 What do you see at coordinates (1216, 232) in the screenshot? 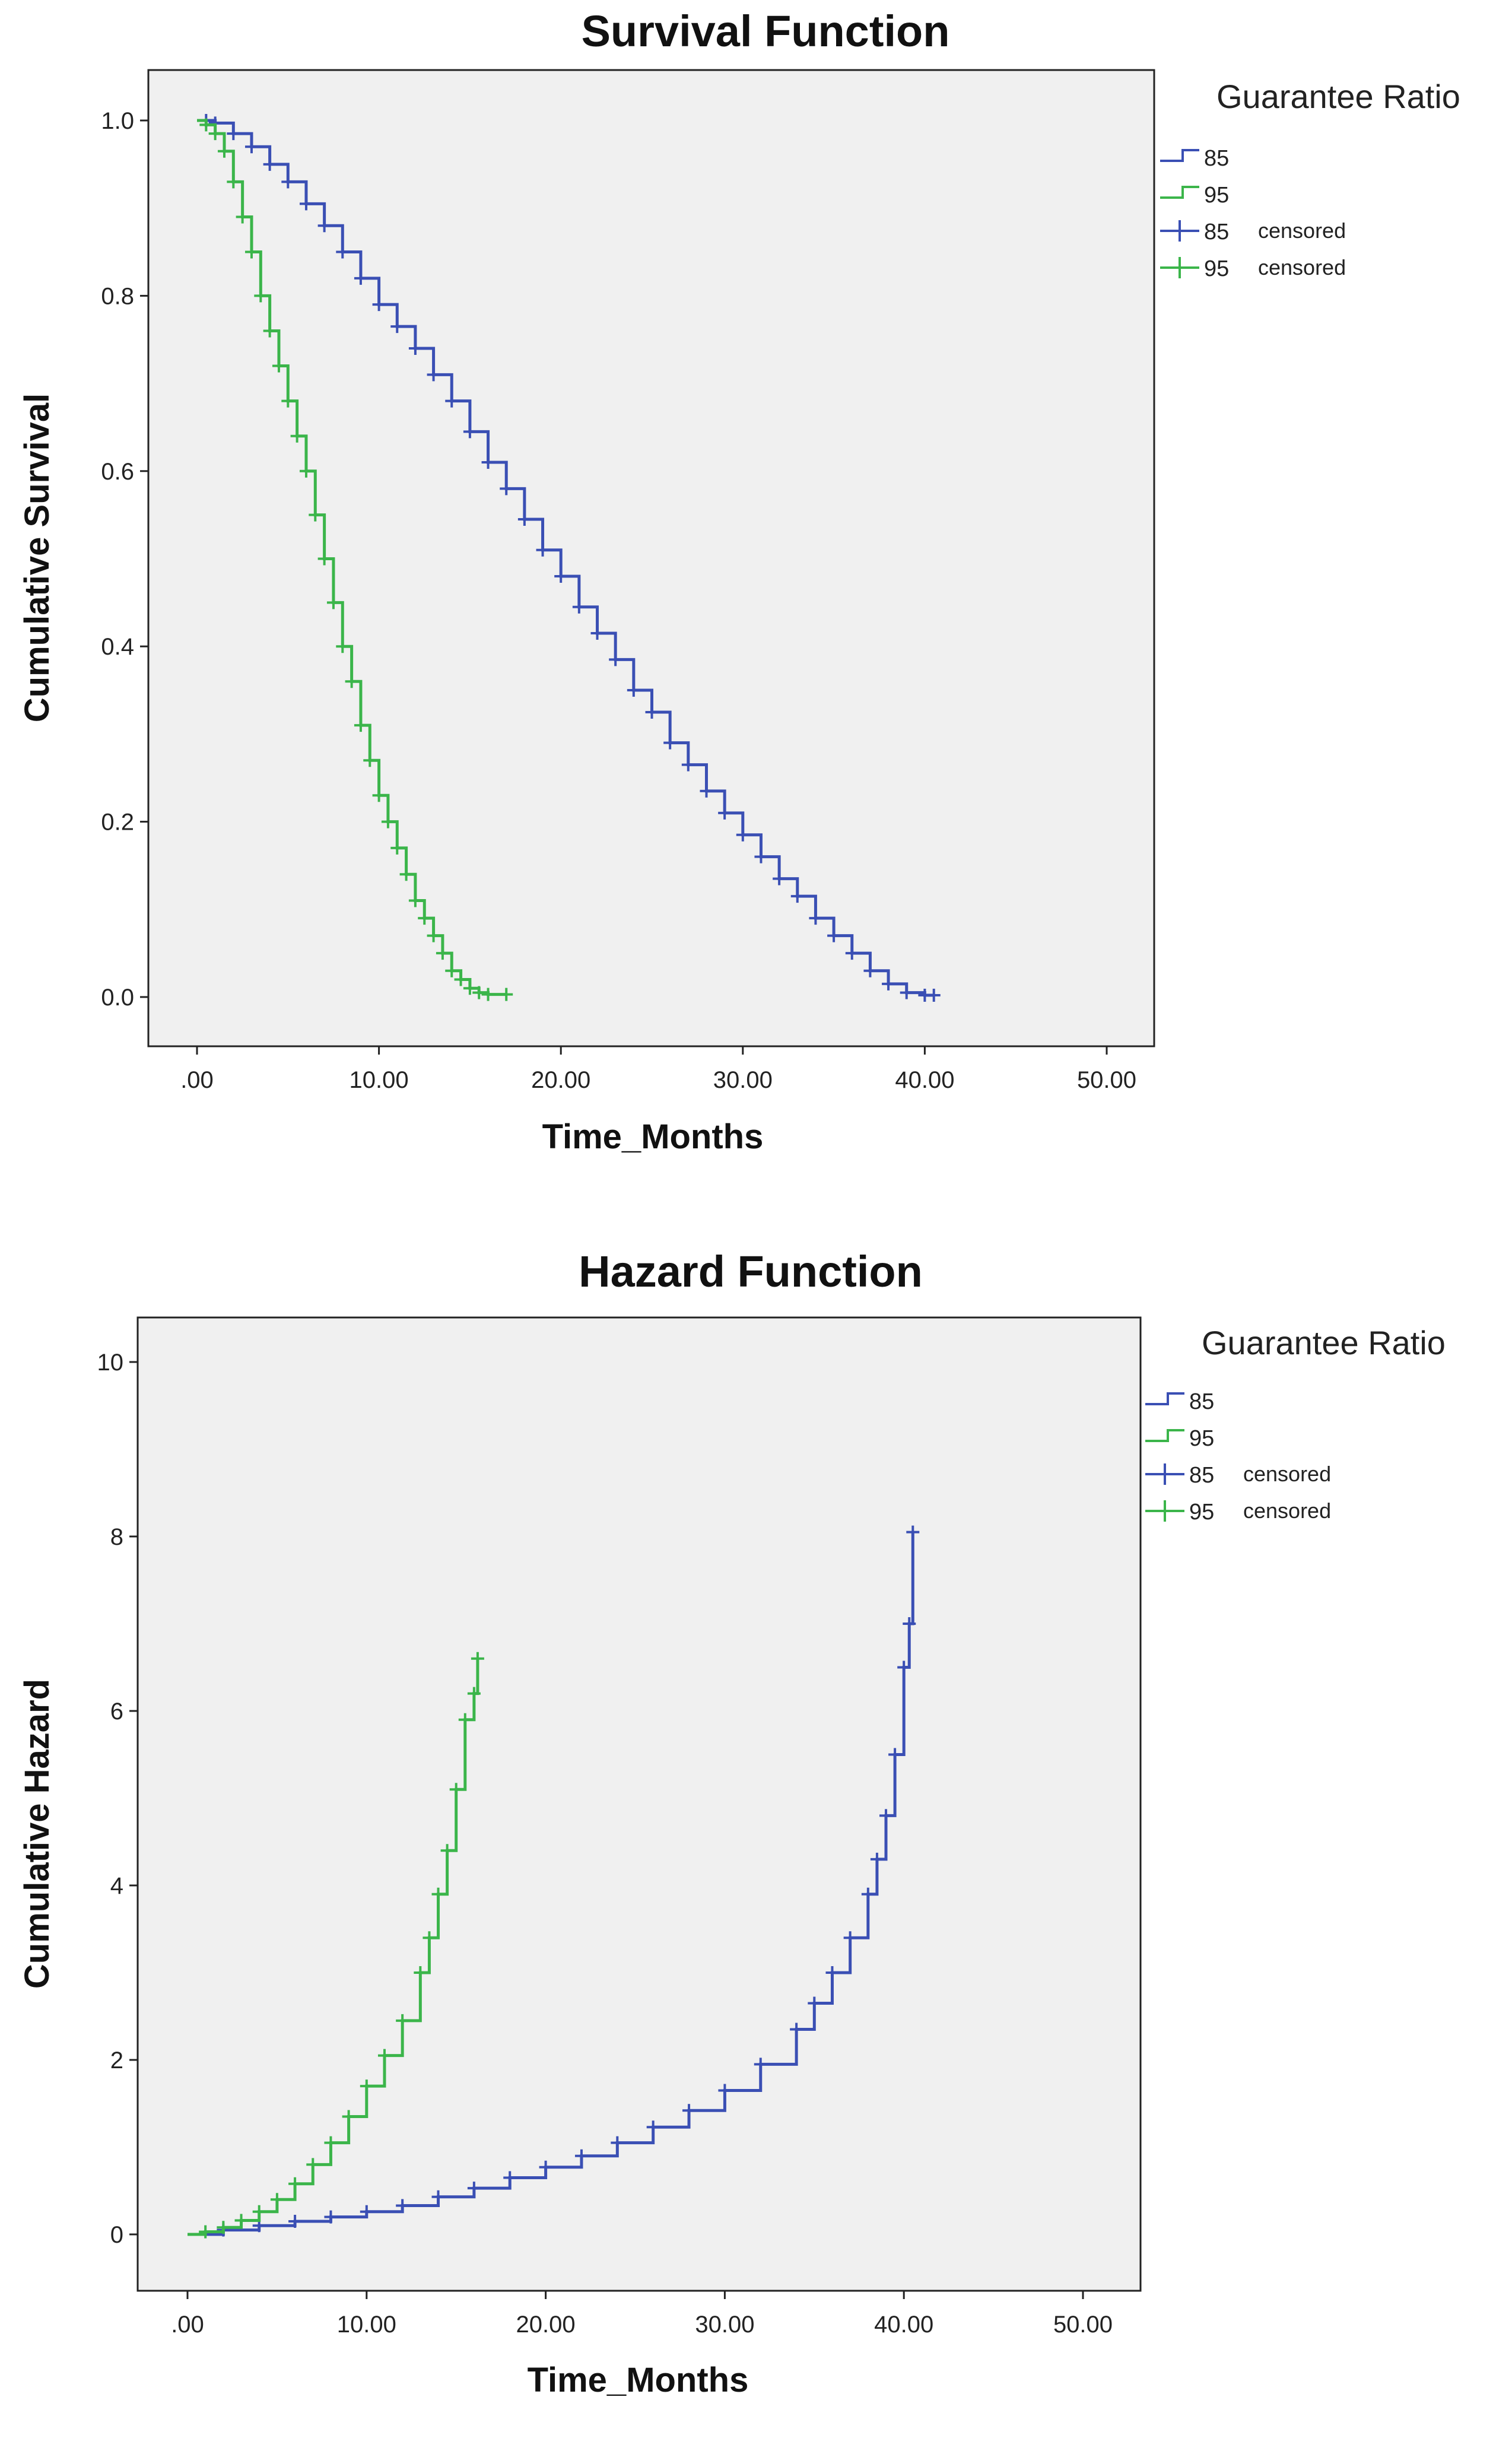
I see `survival-legend-label: 85` at bounding box center [1216, 232].